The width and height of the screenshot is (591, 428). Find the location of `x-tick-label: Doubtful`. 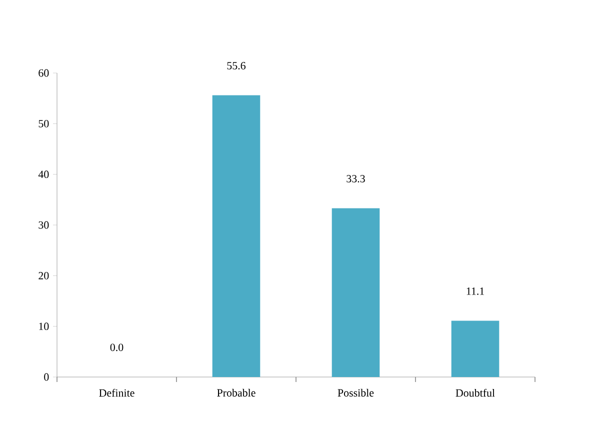

x-tick-label: Doubtful is located at coordinates (475, 392).